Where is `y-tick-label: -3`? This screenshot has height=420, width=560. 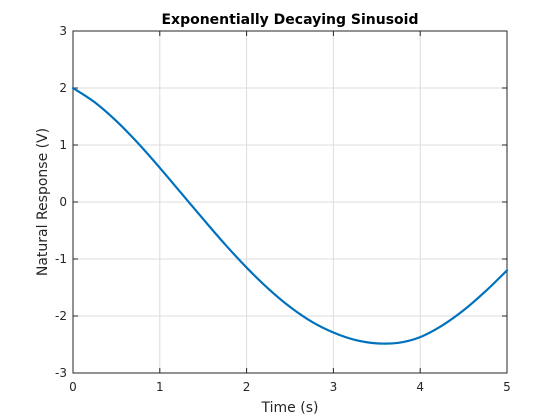 y-tick-label: -3 is located at coordinates (61, 373).